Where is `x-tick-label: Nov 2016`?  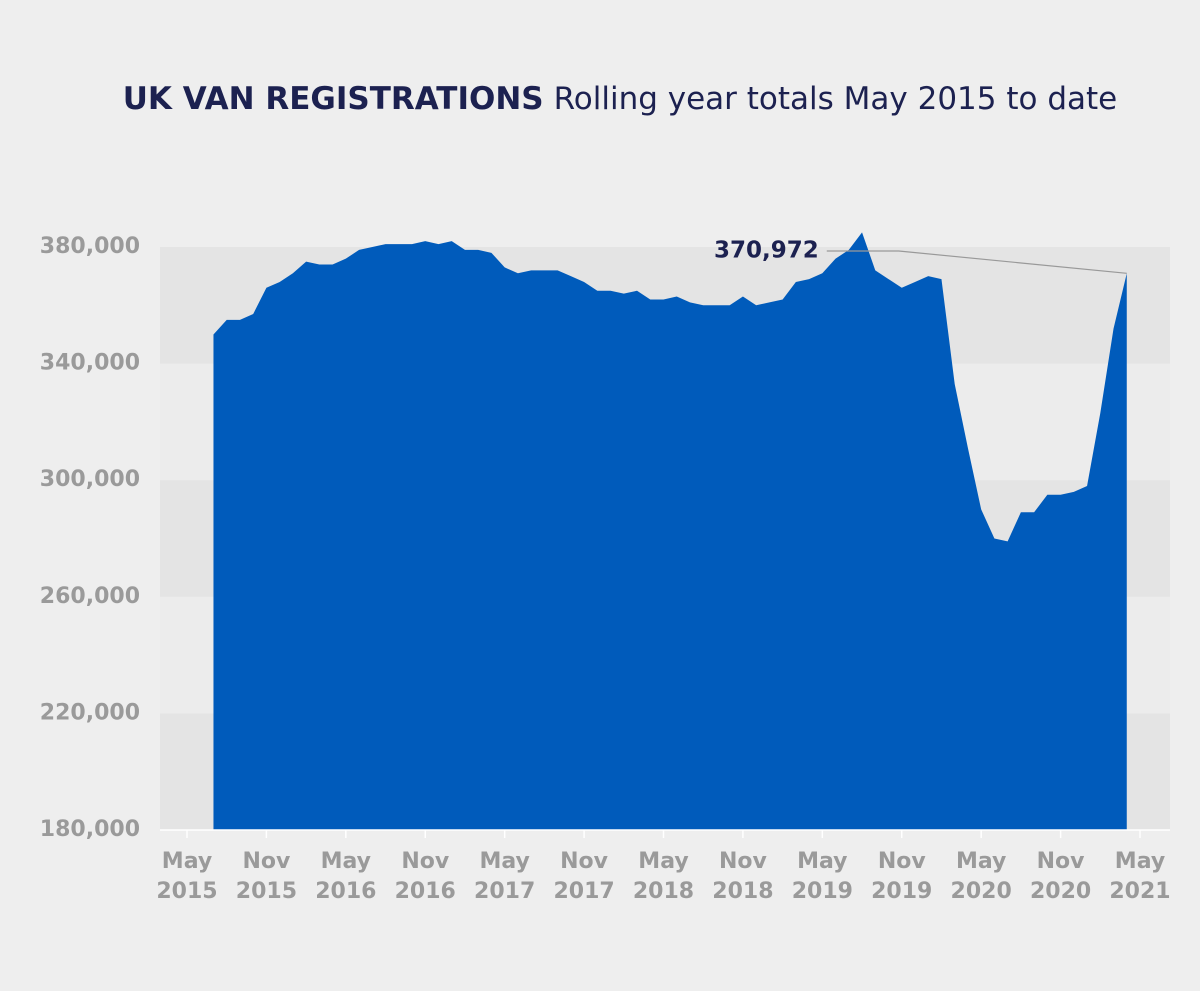
x-tick-label: Nov 2016 is located at coordinates (425, 876).